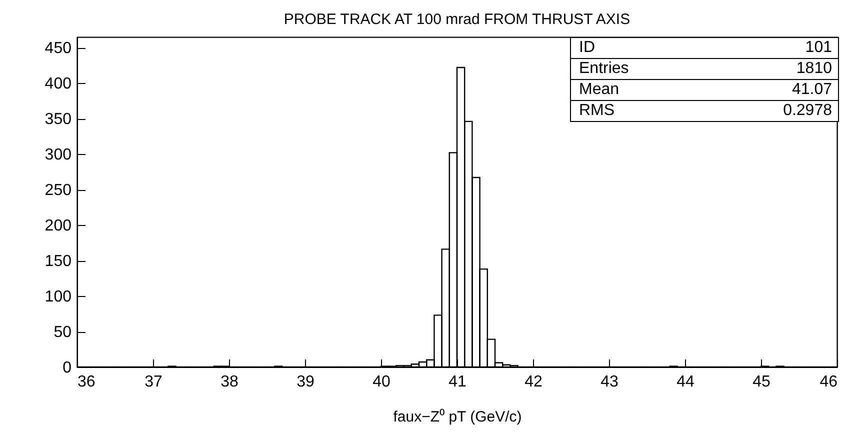  Describe the element at coordinates (761, 382) in the screenshot. I see `x-tick-label: 45` at that location.